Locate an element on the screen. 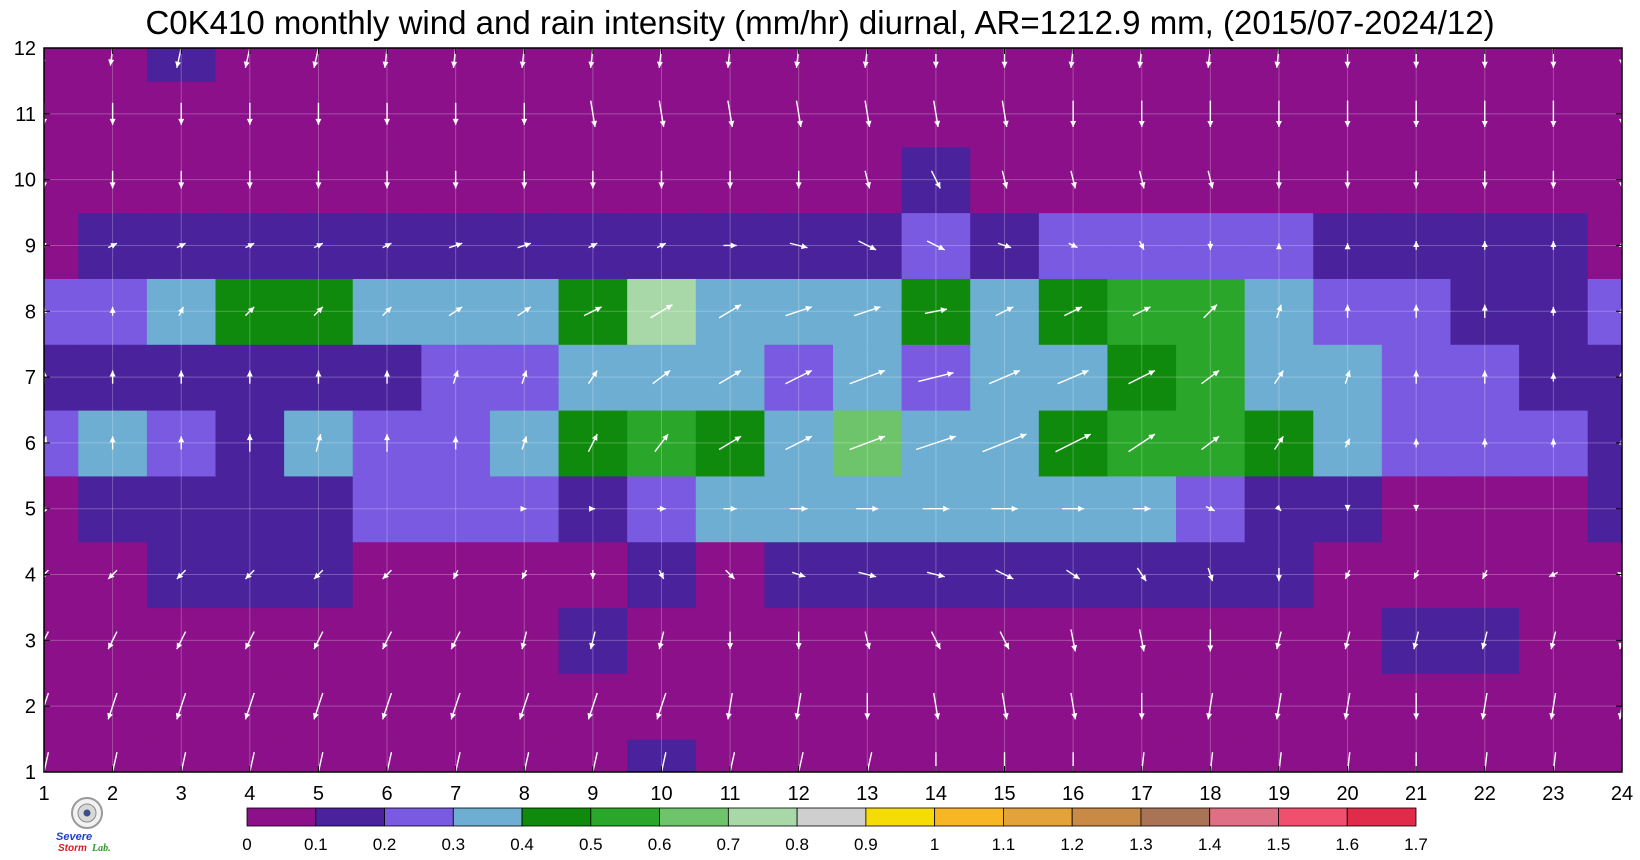 This screenshot has height=860, width=1640. x-tick-label: 17 is located at coordinates (1142, 794).